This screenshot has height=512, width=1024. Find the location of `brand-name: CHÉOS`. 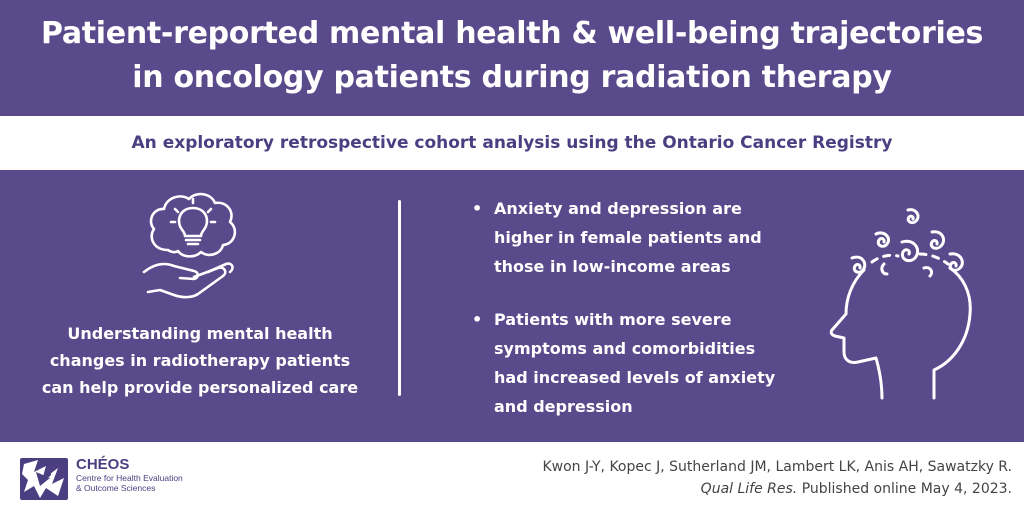

brand-name: CHÉOS is located at coordinates (103, 464).